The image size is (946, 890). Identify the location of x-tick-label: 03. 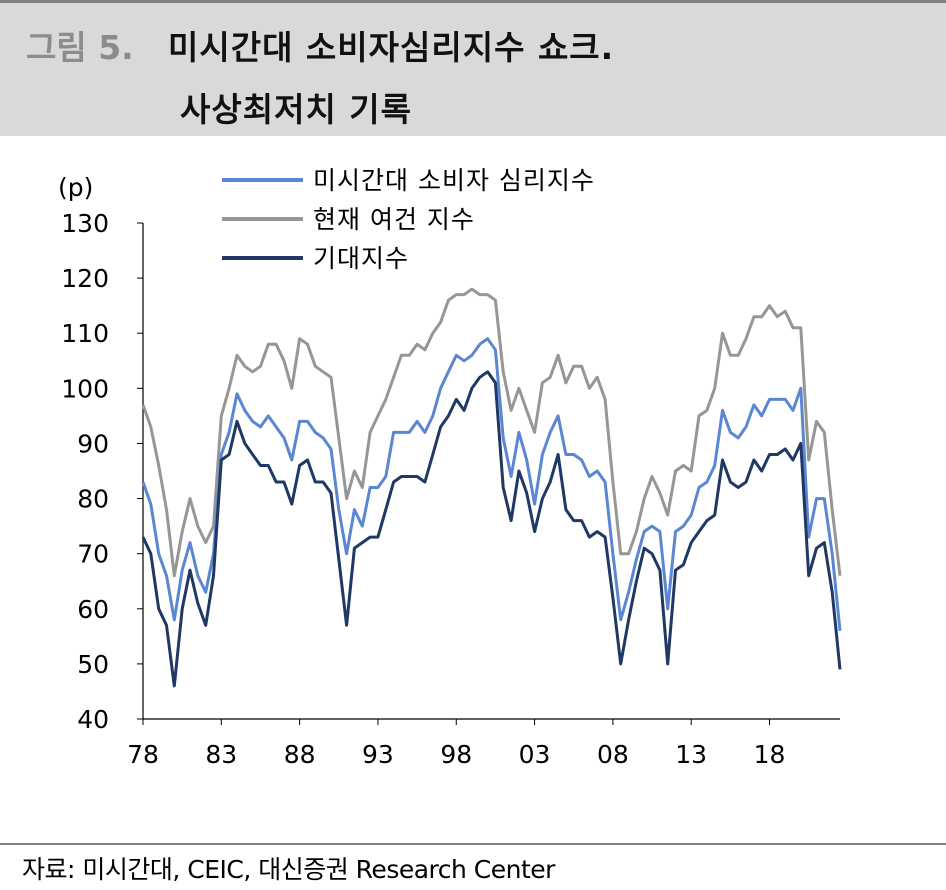
(535, 754).